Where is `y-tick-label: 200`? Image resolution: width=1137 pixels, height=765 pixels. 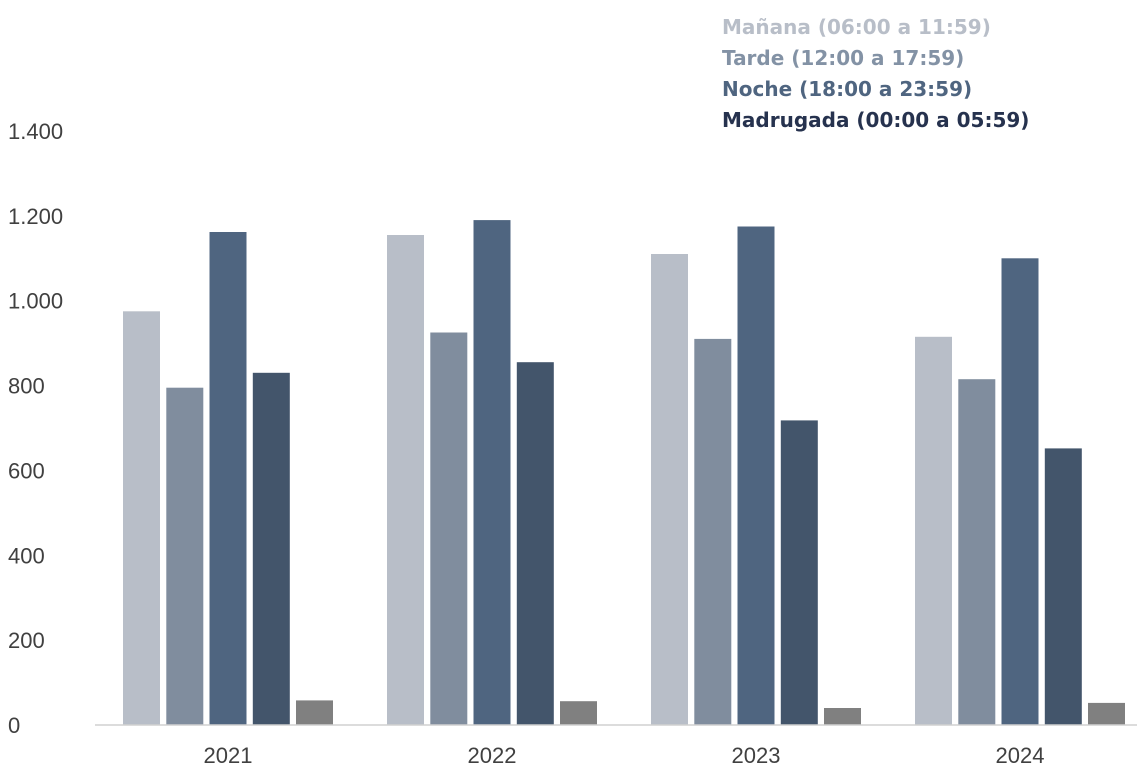
y-tick-label: 200 is located at coordinates (26, 640).